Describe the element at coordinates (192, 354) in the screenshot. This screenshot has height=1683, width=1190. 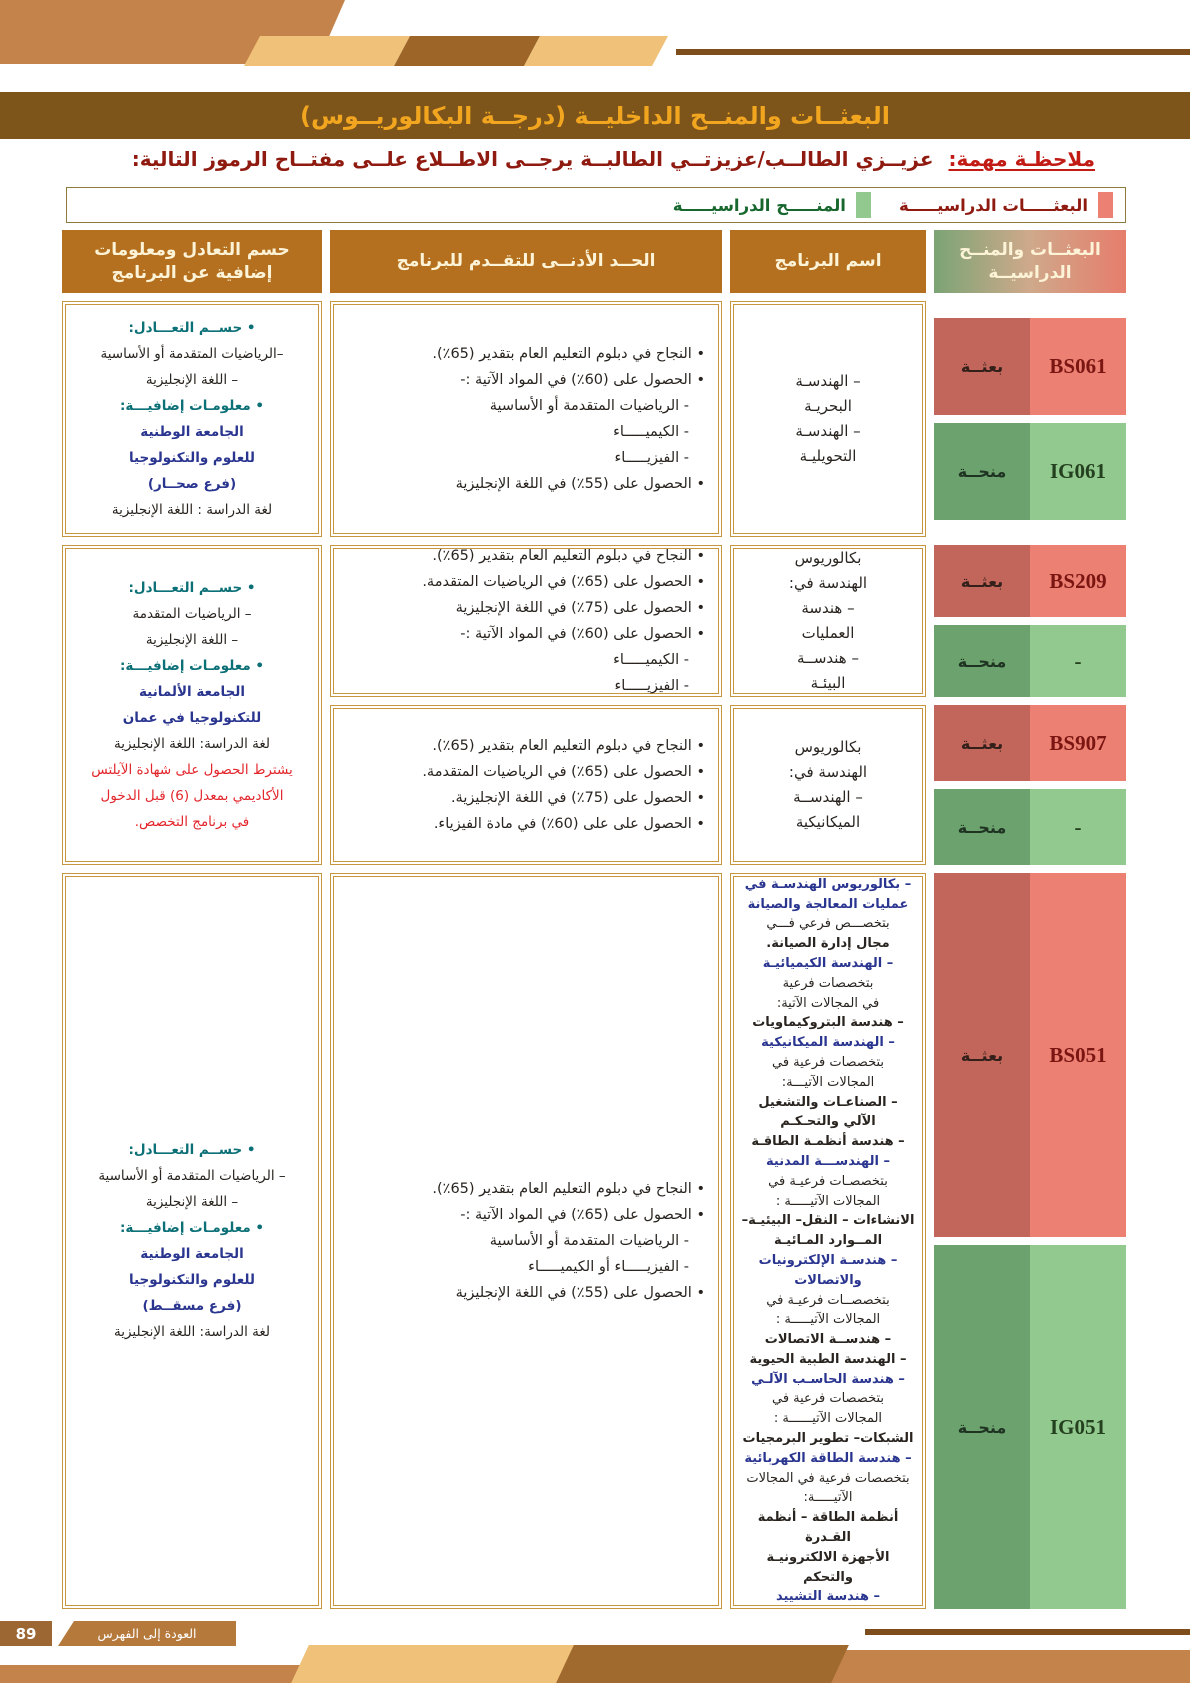
I see `text-line: –الرياضيات المتقدمة أو الأساسية` at that location.